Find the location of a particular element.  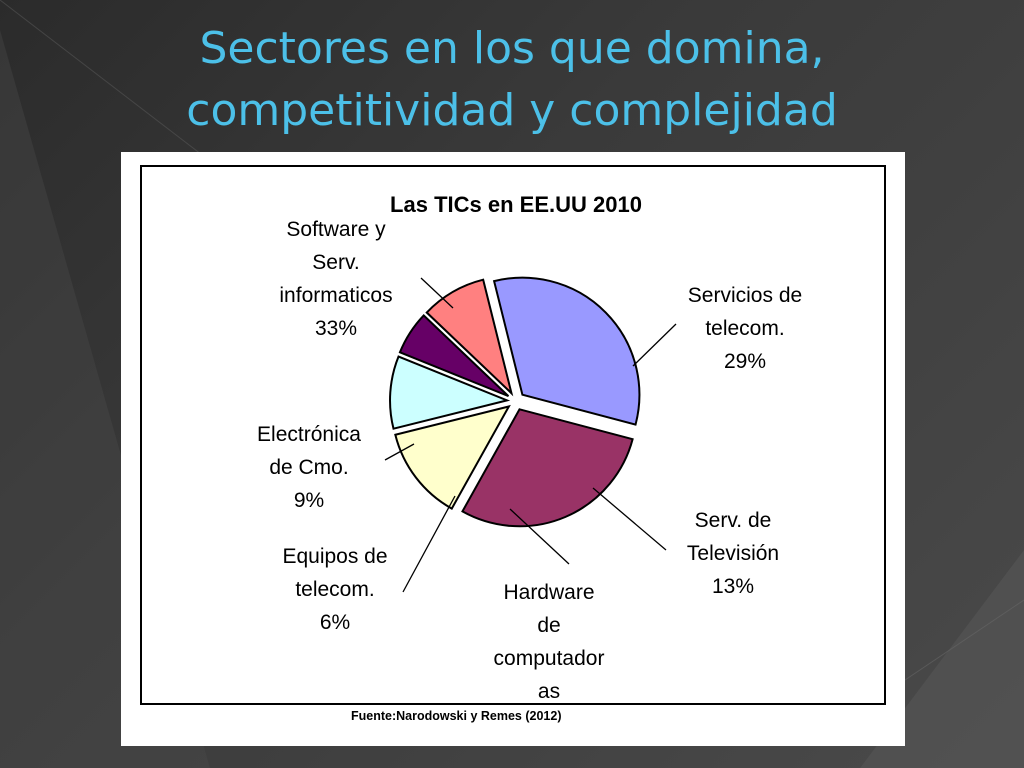

slice-label-2-line-1: Servicios de is located at coordinates (745, 295).